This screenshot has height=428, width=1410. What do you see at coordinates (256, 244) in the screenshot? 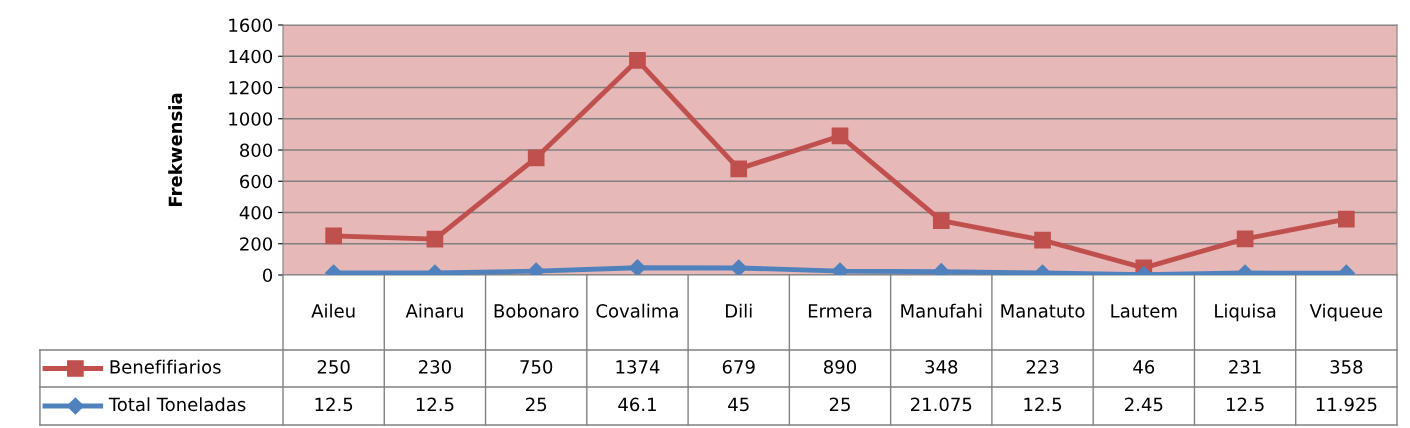
I see `y-tick-label: 200` at bounding box center [256, 244].